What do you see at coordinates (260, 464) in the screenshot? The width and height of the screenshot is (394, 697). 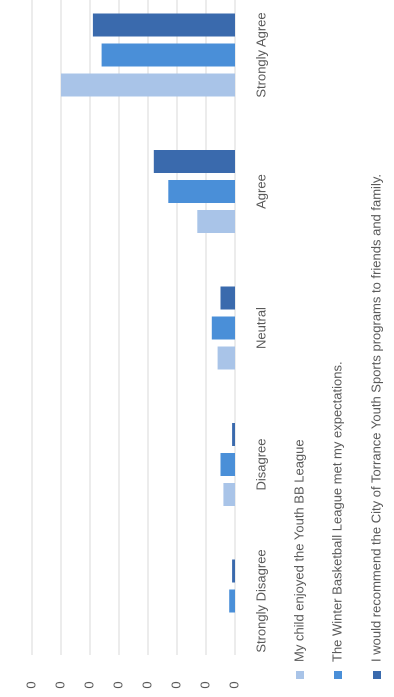 I see `x-tick-label: Disagree` at bounding box center [260, 464].